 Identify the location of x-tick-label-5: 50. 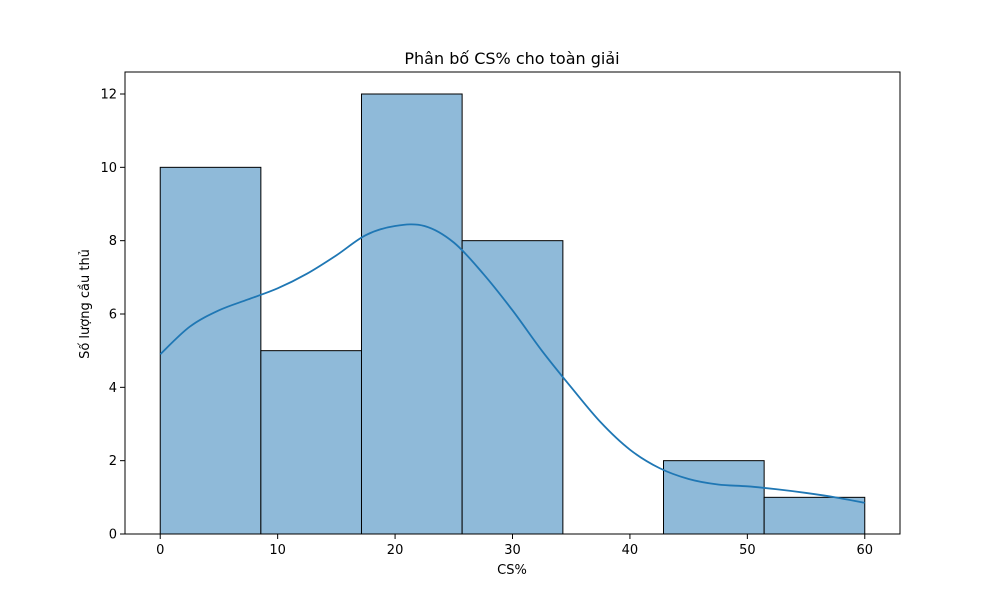
(747, 550).